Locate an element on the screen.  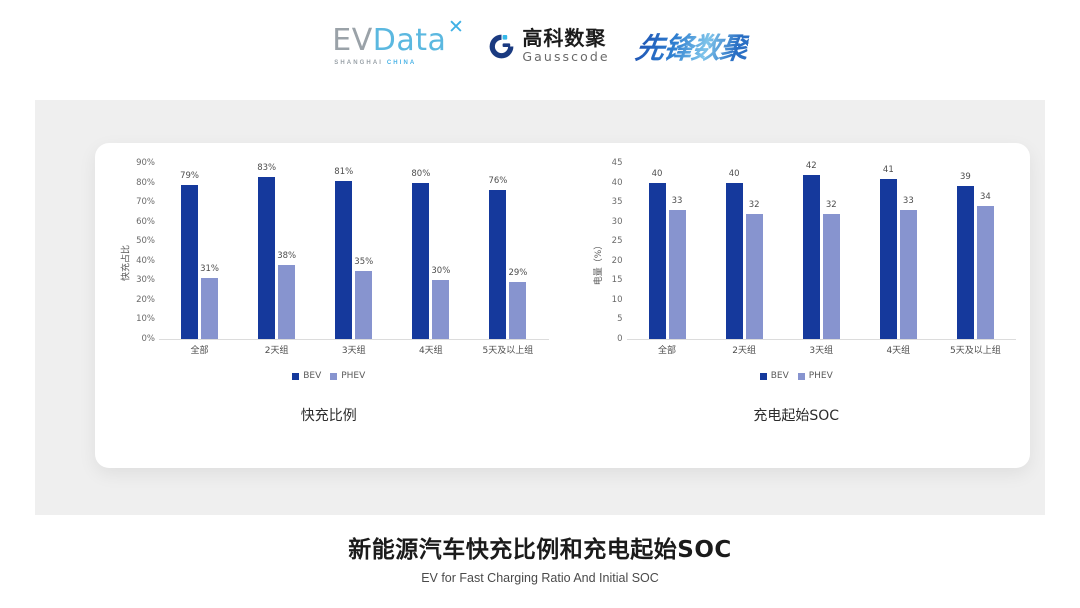
bar-value-label: 76% is located at coordinates (498, 181).